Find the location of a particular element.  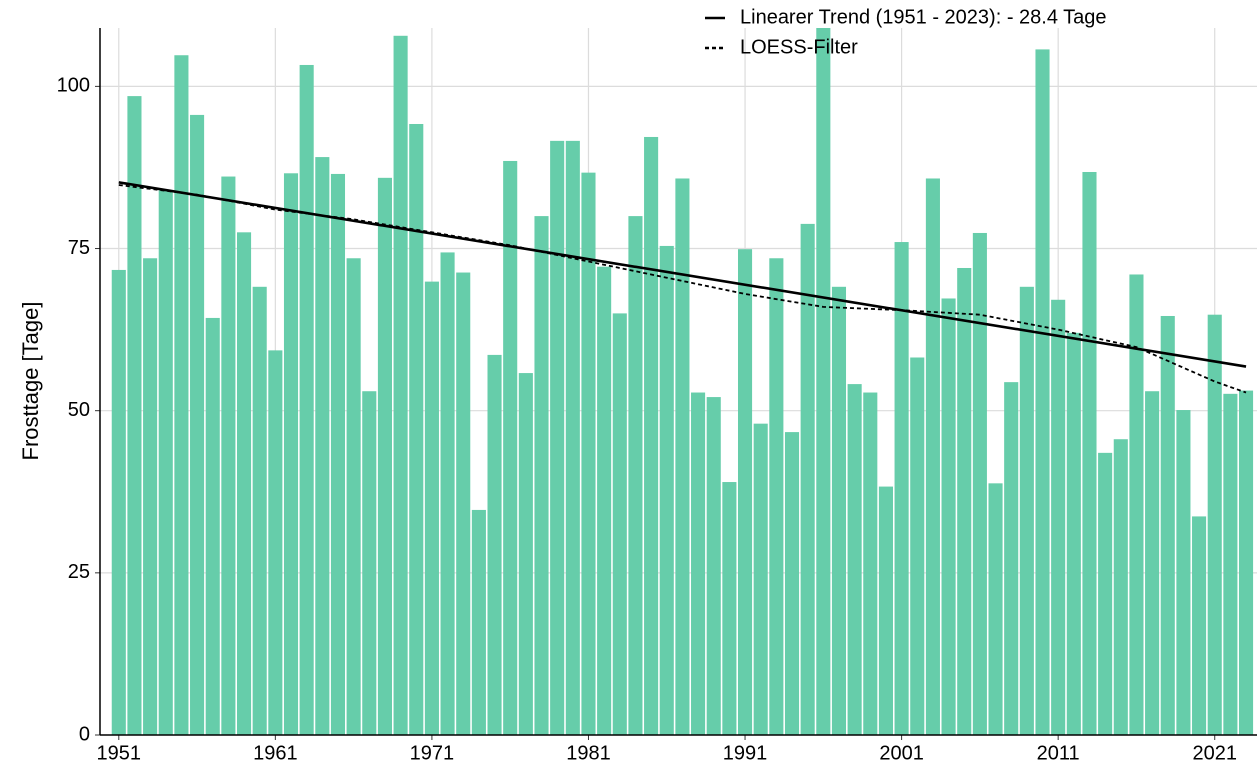

x-tick-label: 1991 is located at coordinates (745, 753).